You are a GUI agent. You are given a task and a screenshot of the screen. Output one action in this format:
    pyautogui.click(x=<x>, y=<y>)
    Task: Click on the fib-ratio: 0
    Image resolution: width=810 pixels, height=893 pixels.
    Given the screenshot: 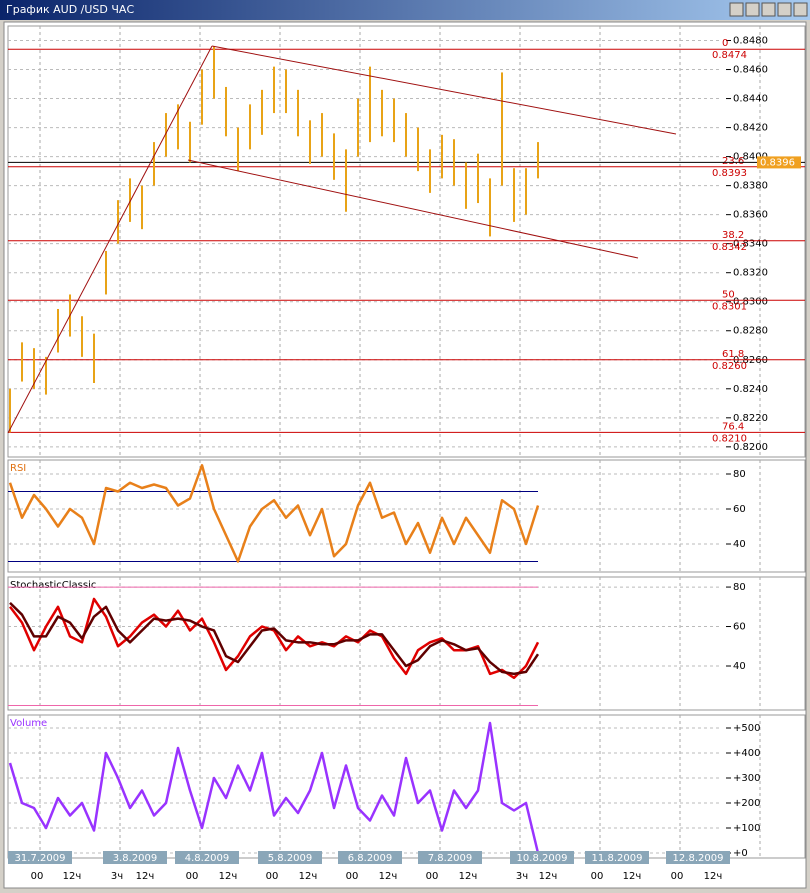 What is the action you would take?
    pyautogui.click(x=725, y=43)
    